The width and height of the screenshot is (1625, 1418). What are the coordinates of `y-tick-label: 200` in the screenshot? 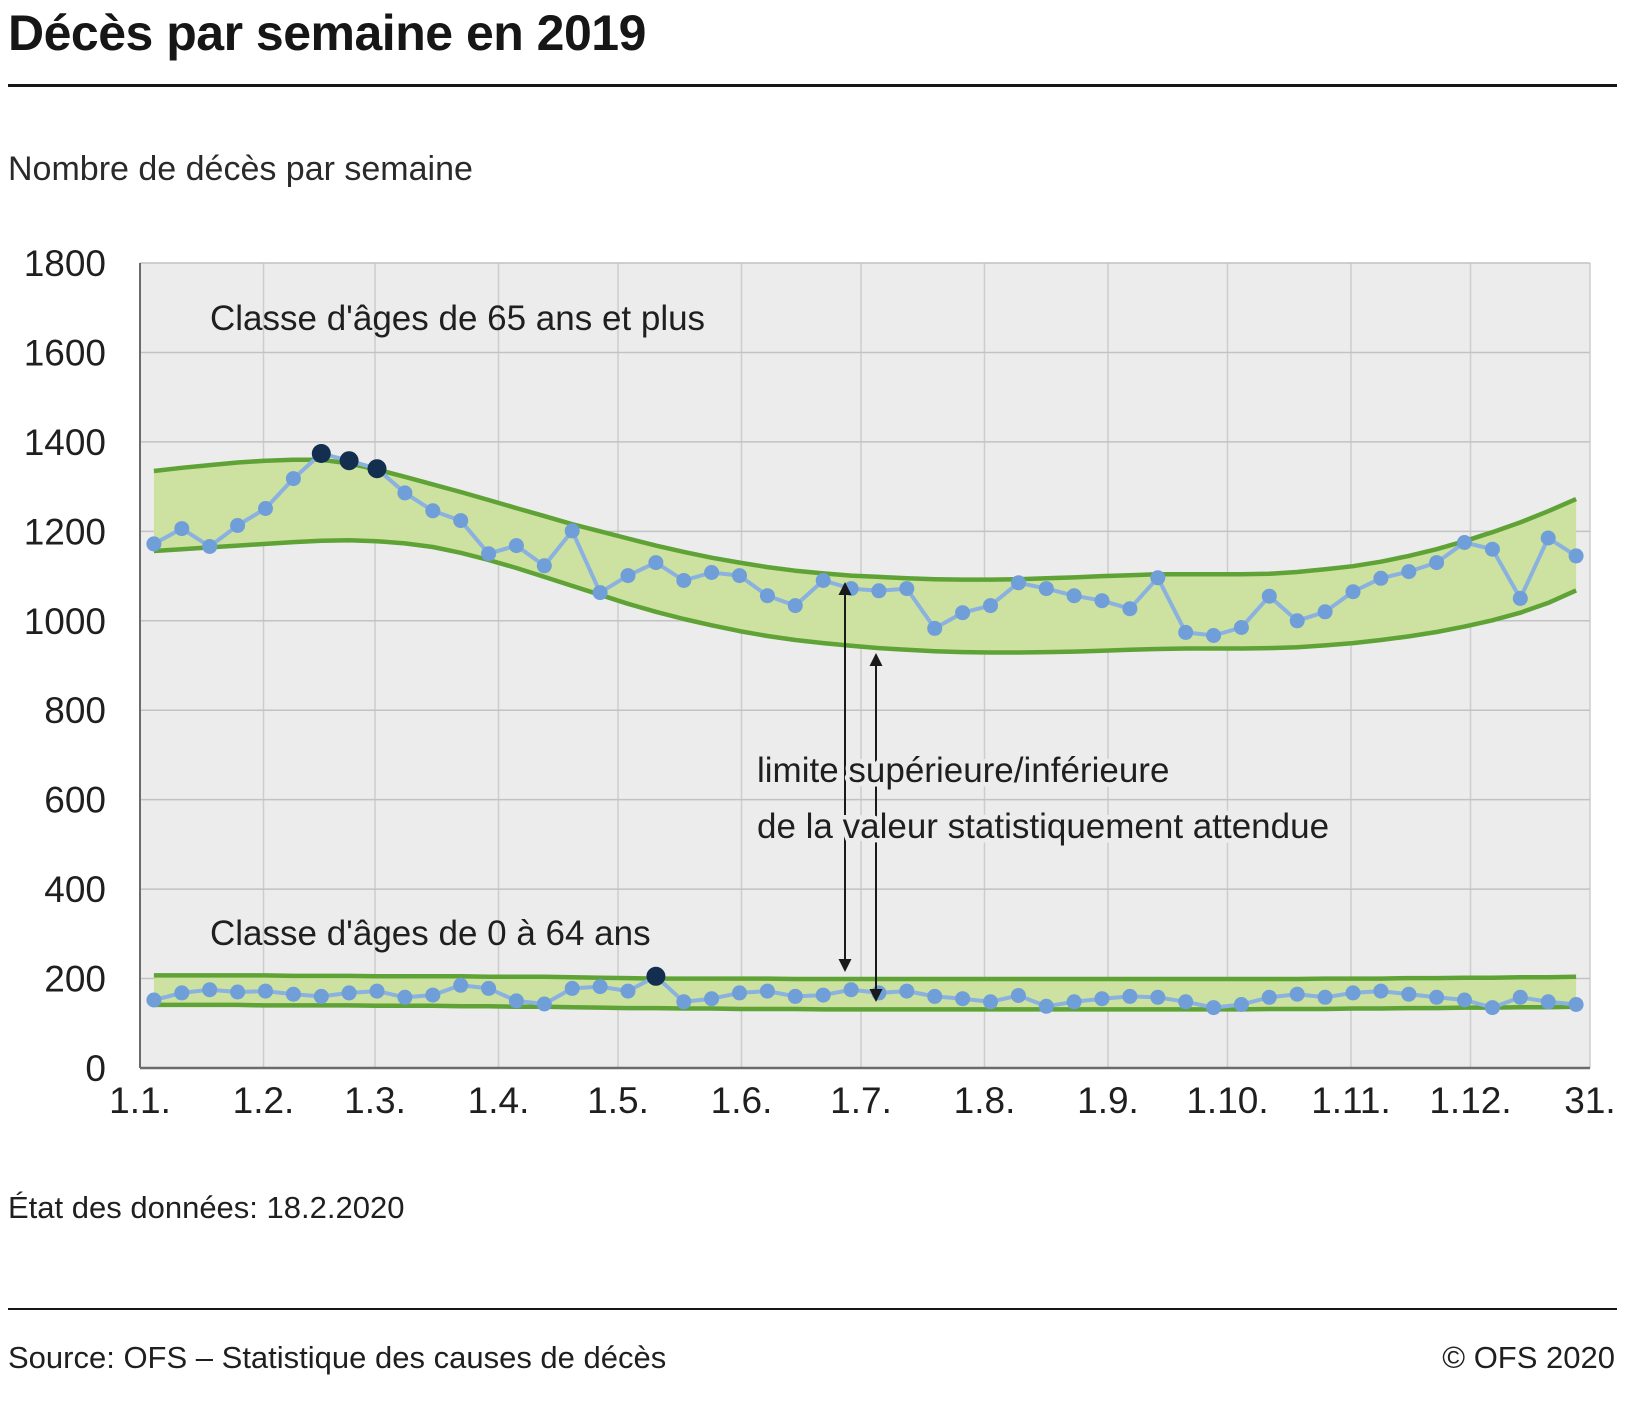 It's located at (75, 979).